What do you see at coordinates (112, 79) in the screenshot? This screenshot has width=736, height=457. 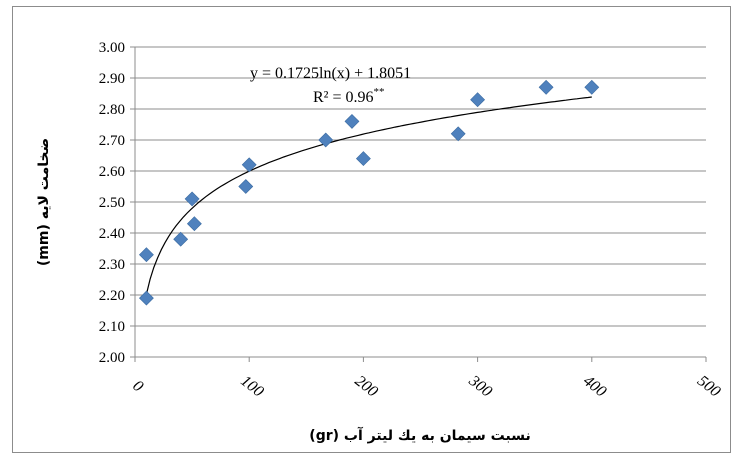 I see `y-tick-label: 2.90` at bounding box center [112, 79].